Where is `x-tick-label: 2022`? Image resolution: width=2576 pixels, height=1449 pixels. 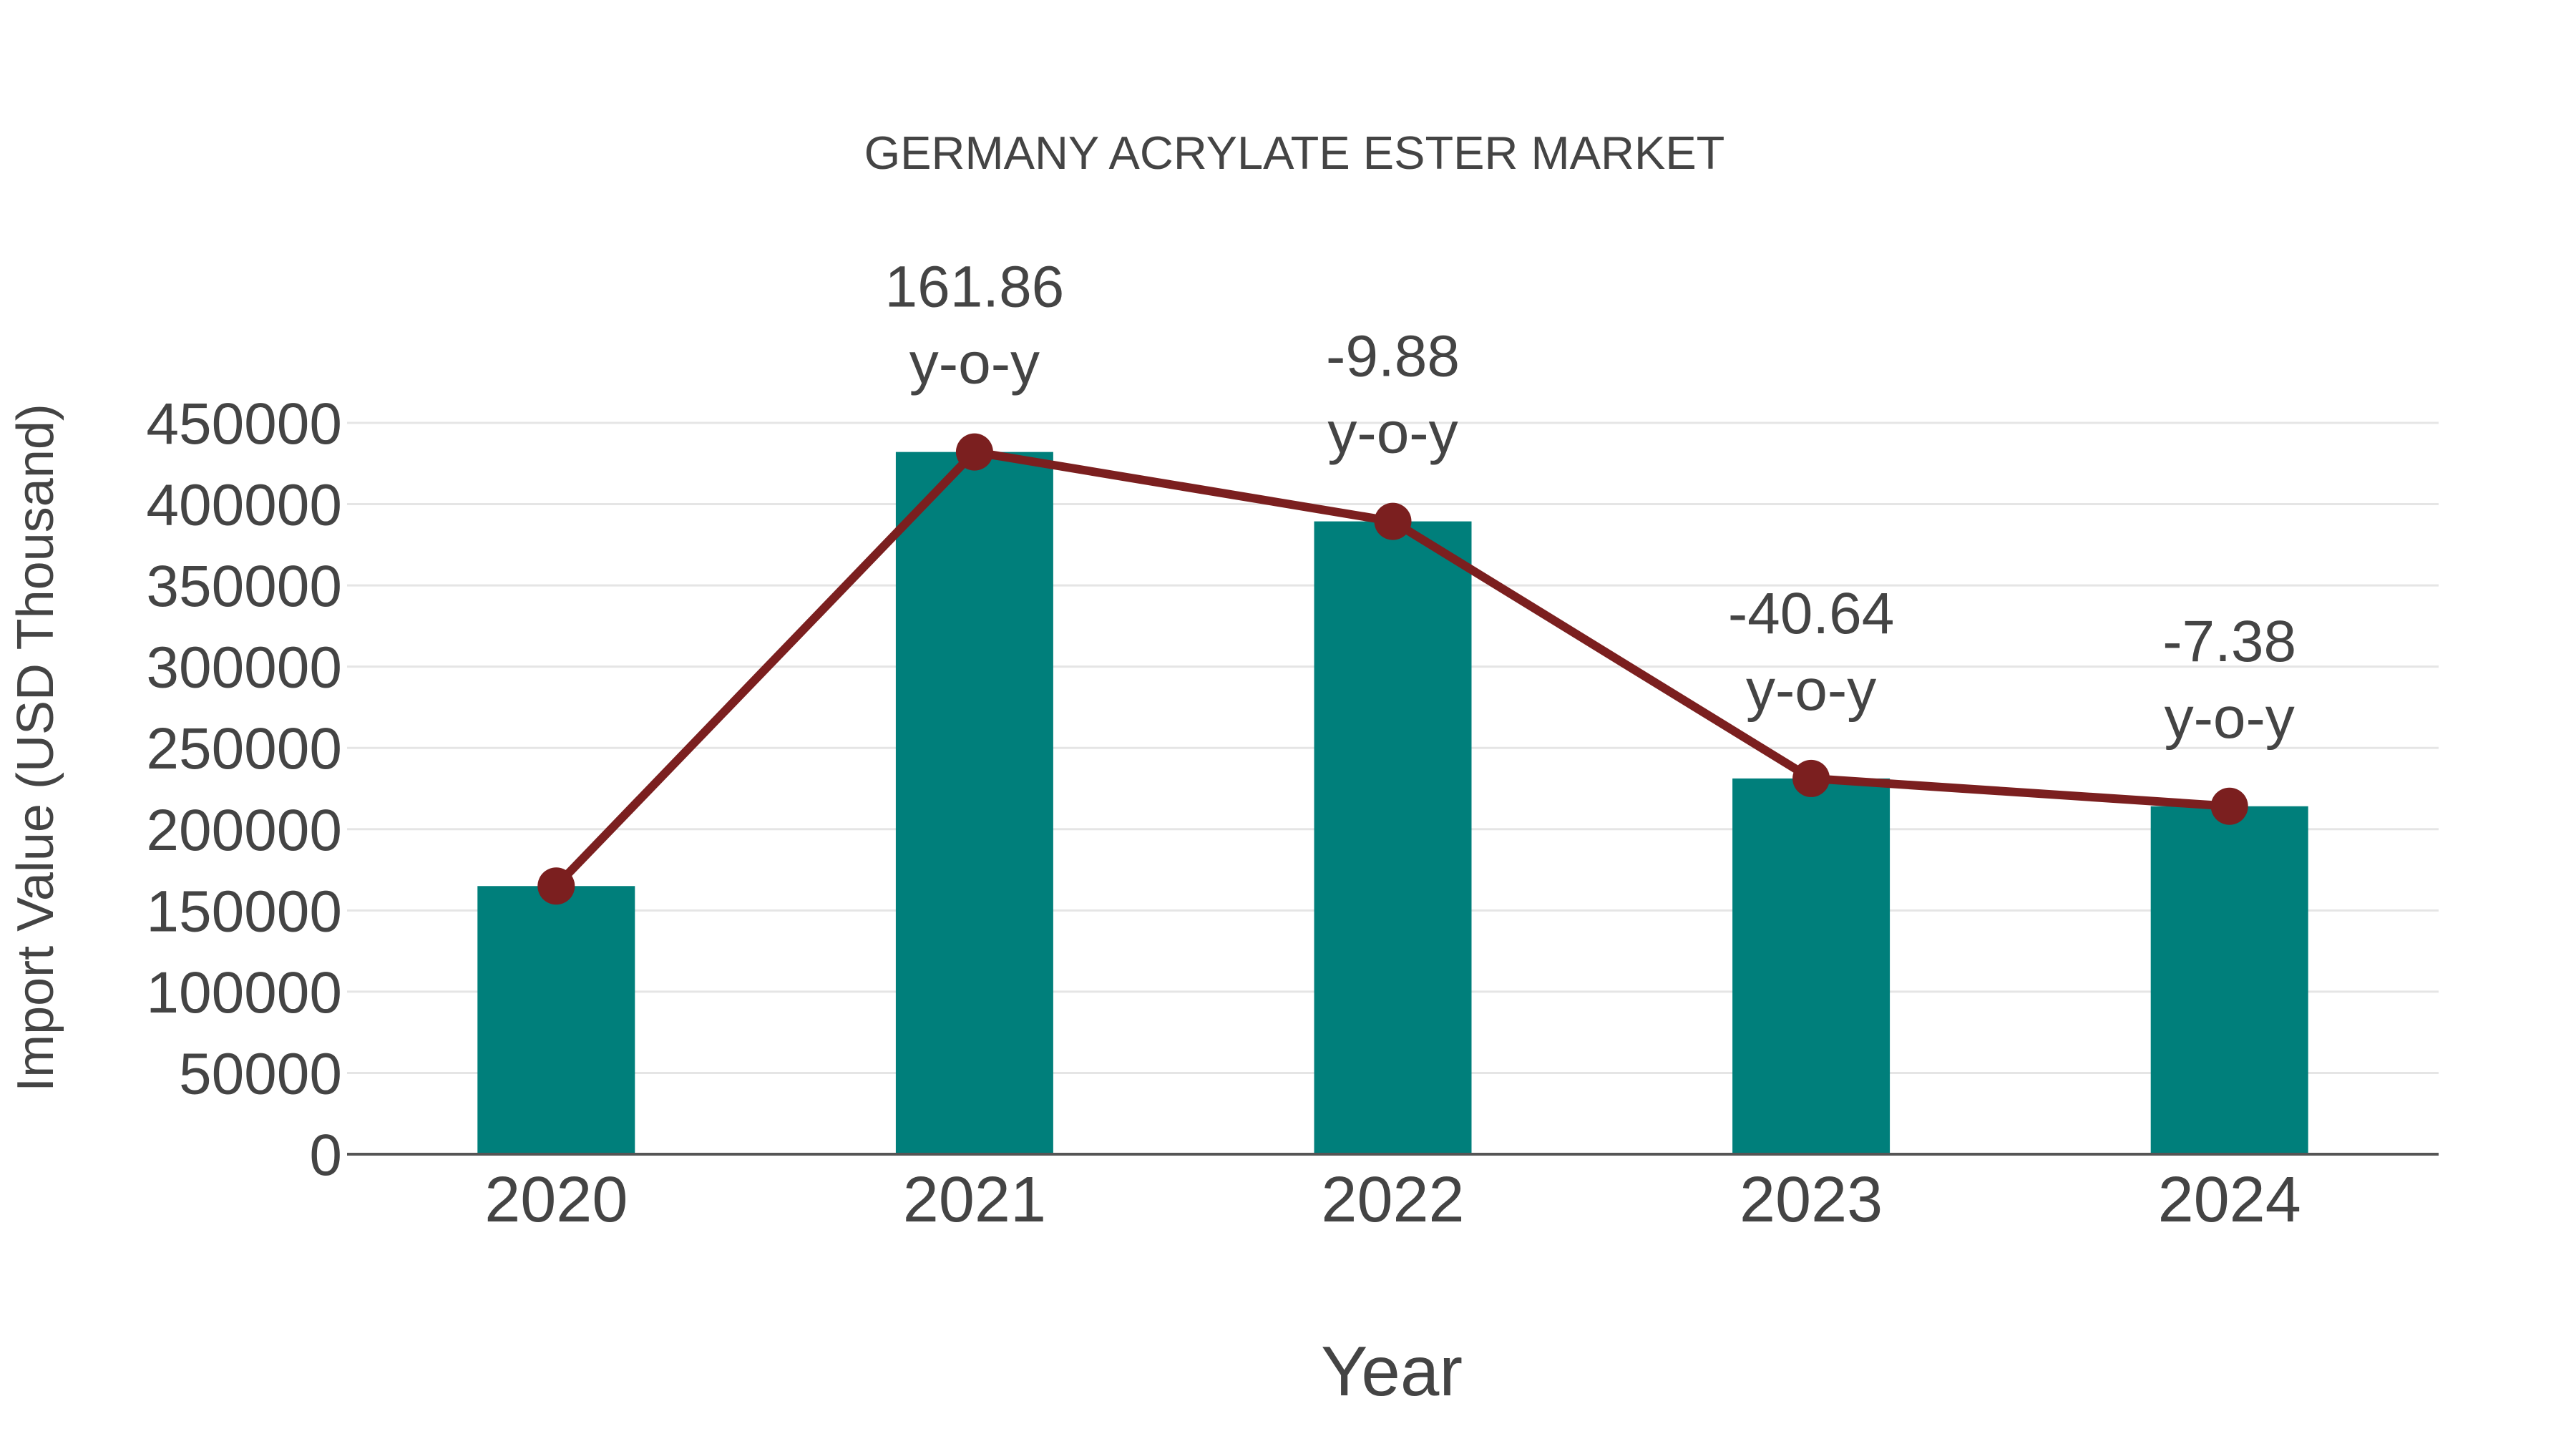 x-tick-label: 2022 is located at coordinates (1392, 1200).